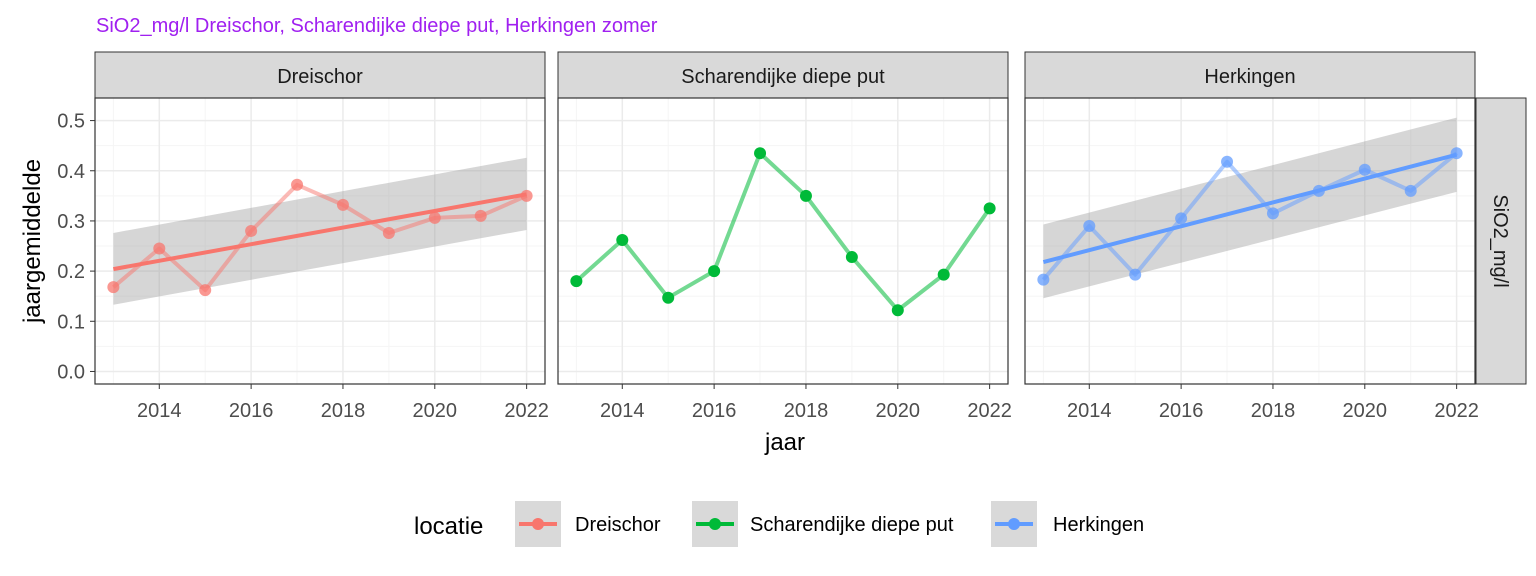 The image size is (1536, 576). I want to click on legend-label: Scharendijke diepe put, so click(852, 525).